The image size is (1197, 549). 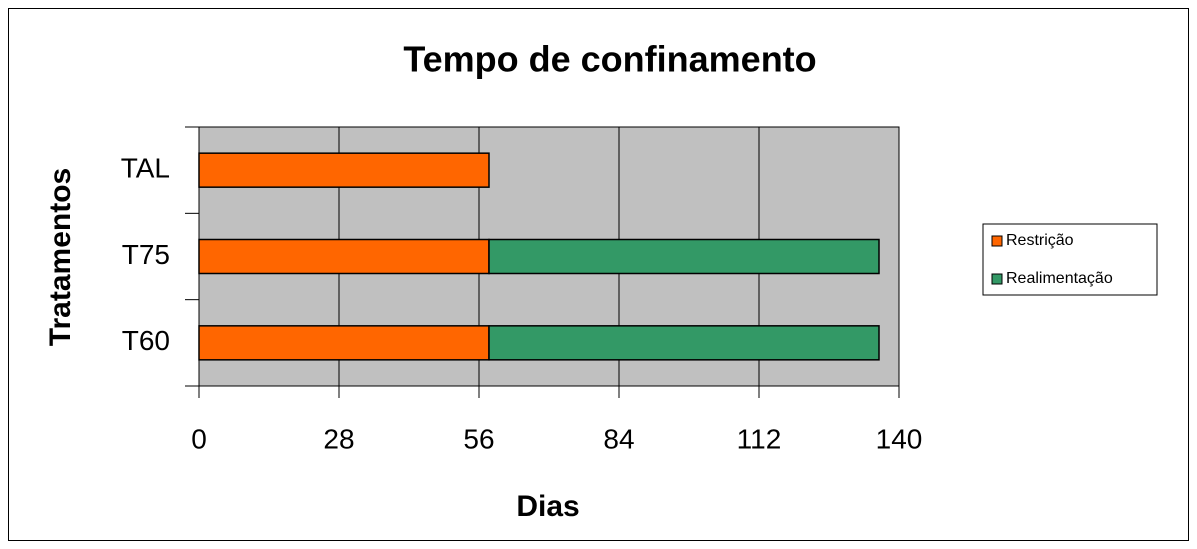 I want to click on x-axis-title: Dias, so click(x=547, y=506).